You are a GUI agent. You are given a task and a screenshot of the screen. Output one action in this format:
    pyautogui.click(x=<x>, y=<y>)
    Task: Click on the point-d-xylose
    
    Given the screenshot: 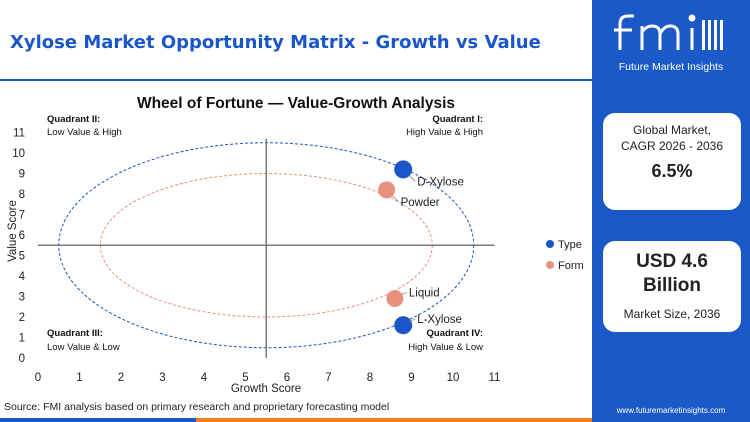 What is the action you would take?
    pyautogui.click(x=403, y=169)
    